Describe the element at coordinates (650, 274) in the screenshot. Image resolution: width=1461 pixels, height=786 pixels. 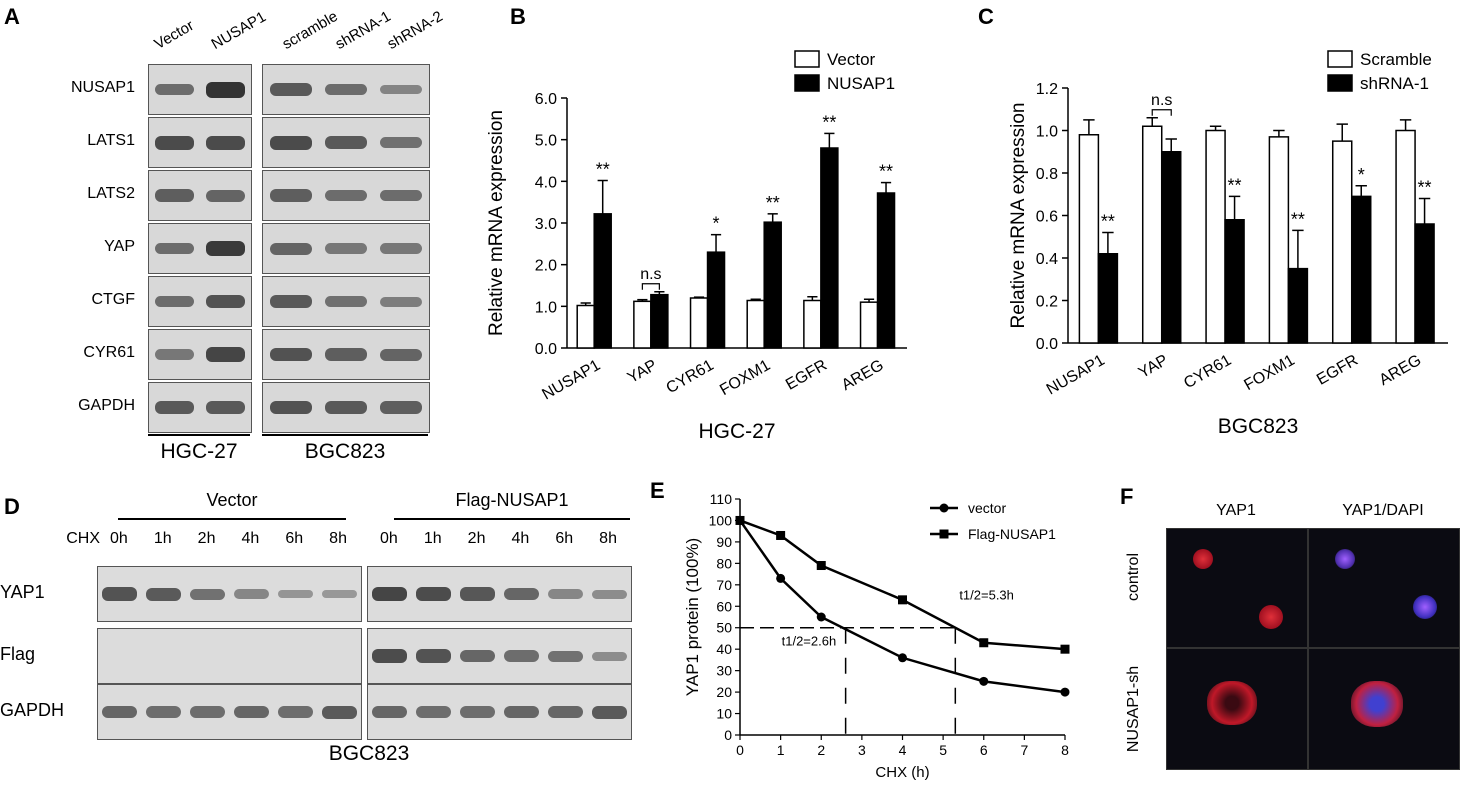
I see `significance-label: n.s` at that location.